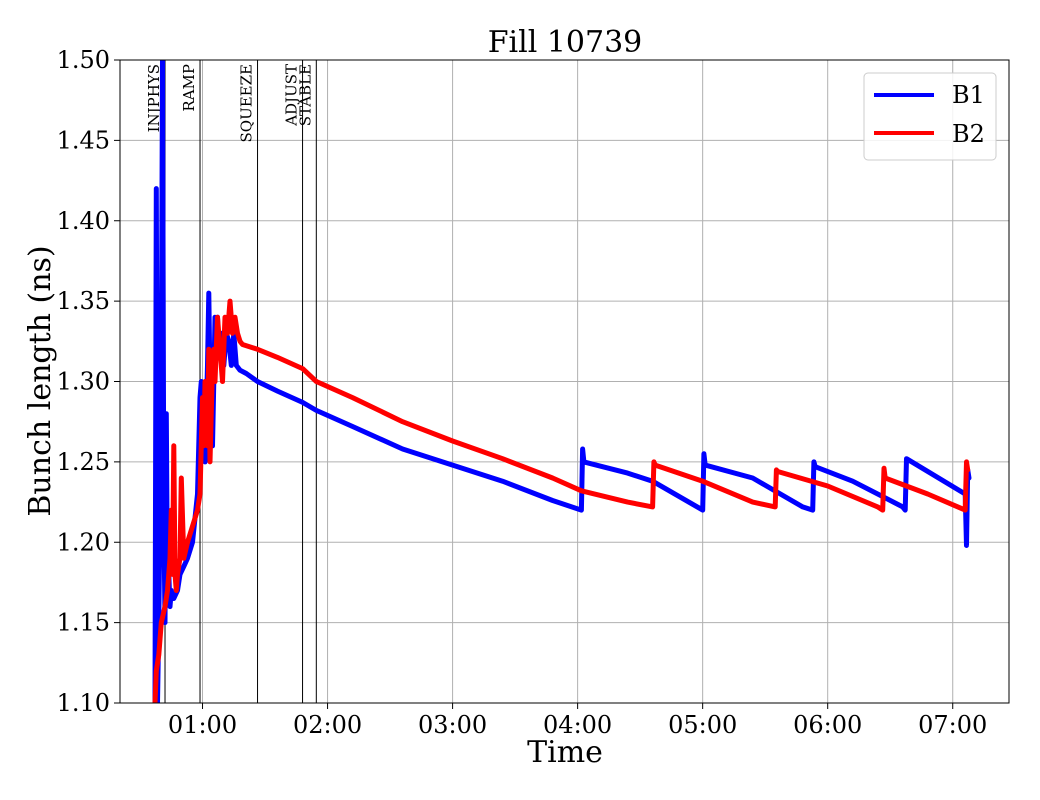 The width and height of the screenshot is (1040, 800). I want to click on y-axis-label: Bunch length (ns), so click(40, 380).